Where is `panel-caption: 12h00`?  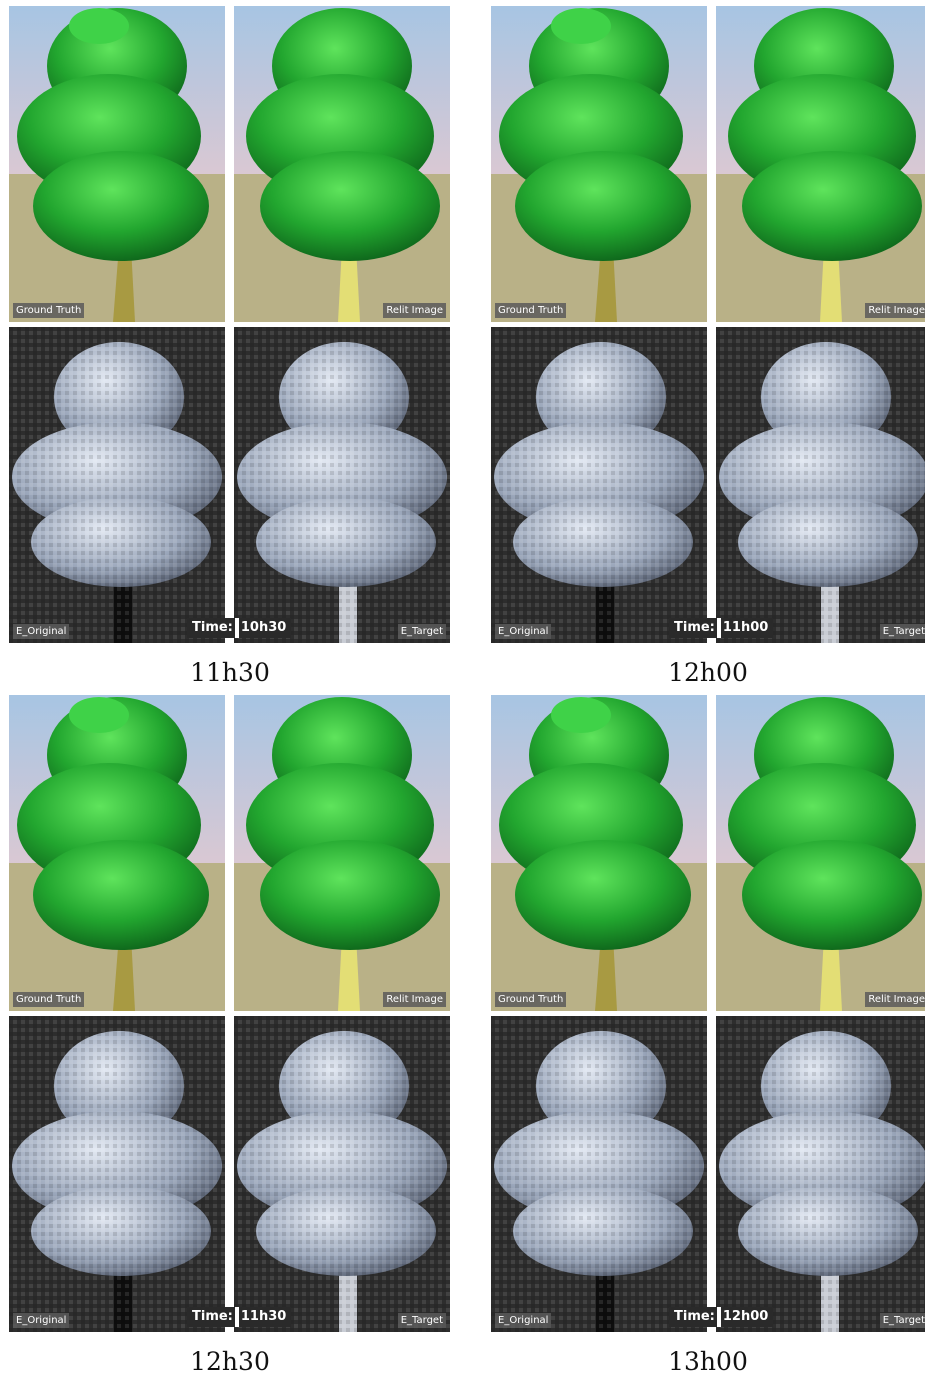 panel-caption: 12h00 is located at coordinates (708, 672).